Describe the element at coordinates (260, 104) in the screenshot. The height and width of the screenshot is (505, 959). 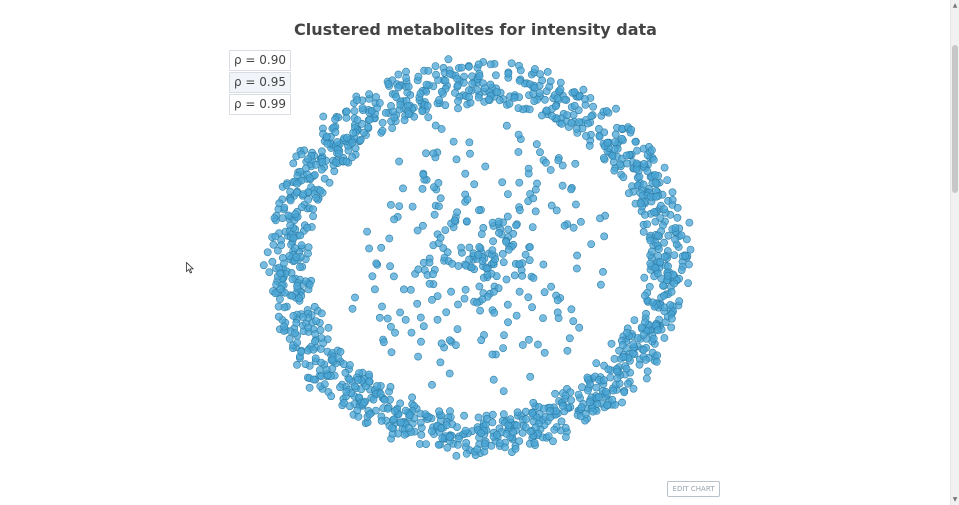
I see `rho-button-099: ρ = 0.99` at that location.